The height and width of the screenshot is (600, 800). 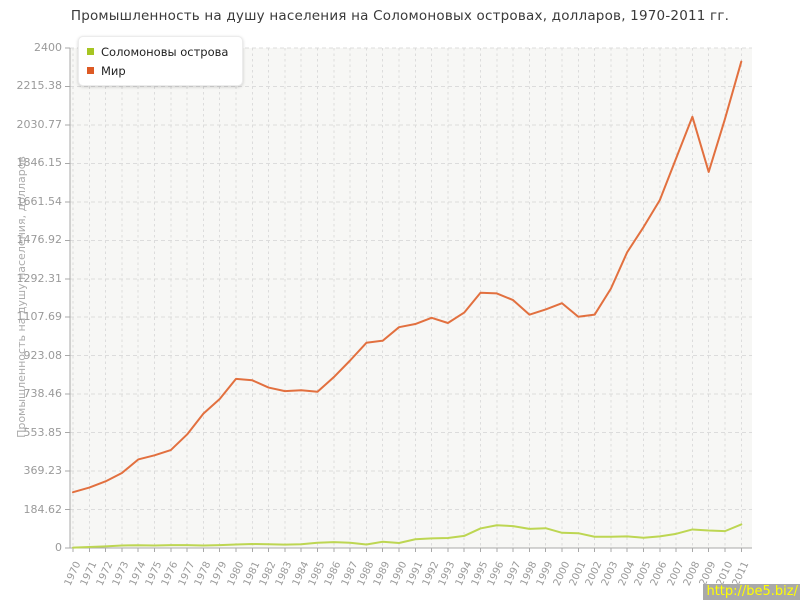 What do you see at coordinates (90, 70) in the screenshot?
I see `world-swatch-icon` at bounding box center [90, 70].